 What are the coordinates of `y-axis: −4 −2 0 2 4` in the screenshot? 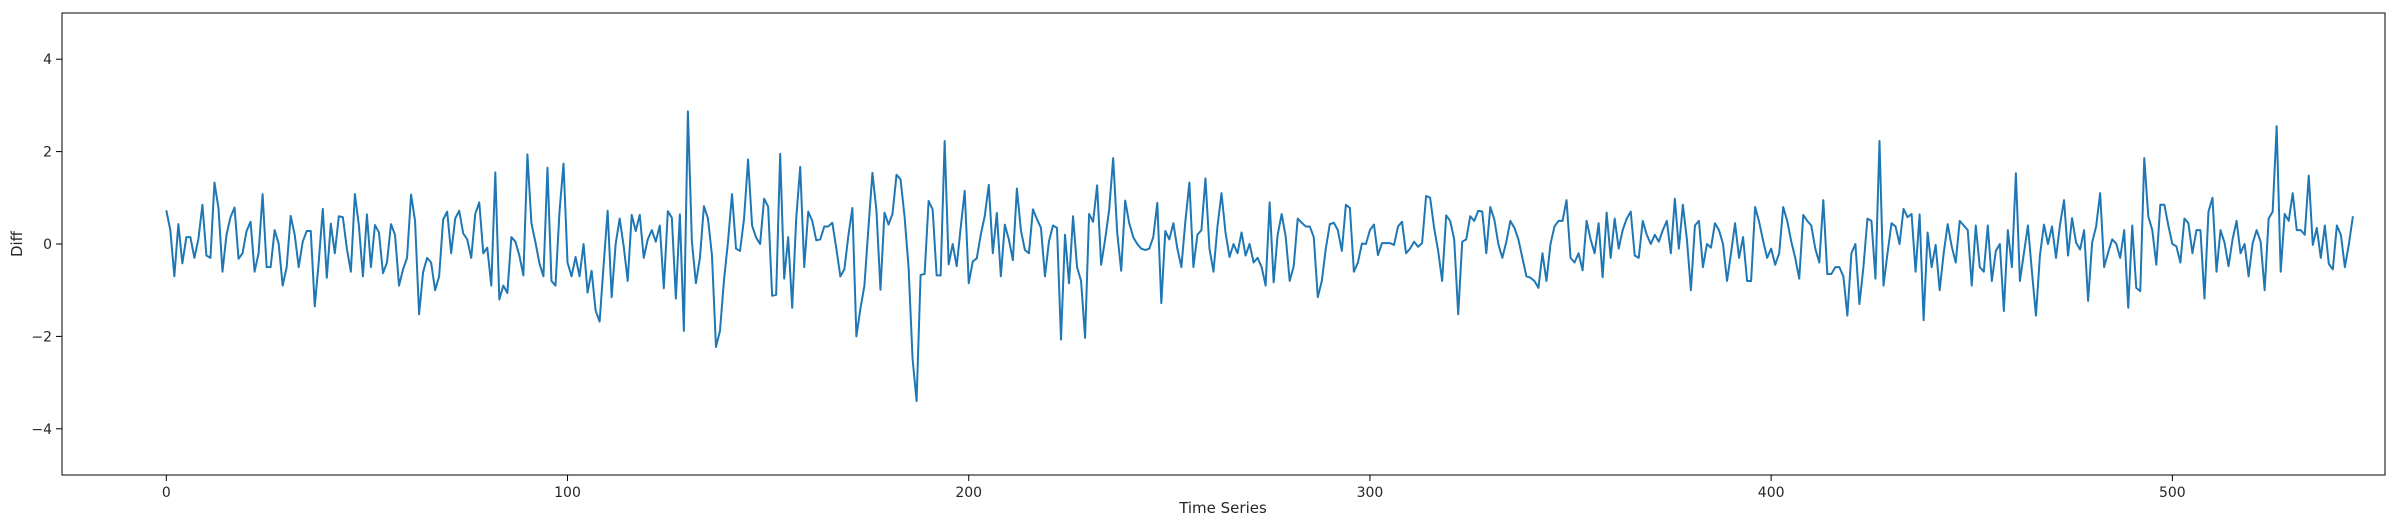 It's located at (46, 245).